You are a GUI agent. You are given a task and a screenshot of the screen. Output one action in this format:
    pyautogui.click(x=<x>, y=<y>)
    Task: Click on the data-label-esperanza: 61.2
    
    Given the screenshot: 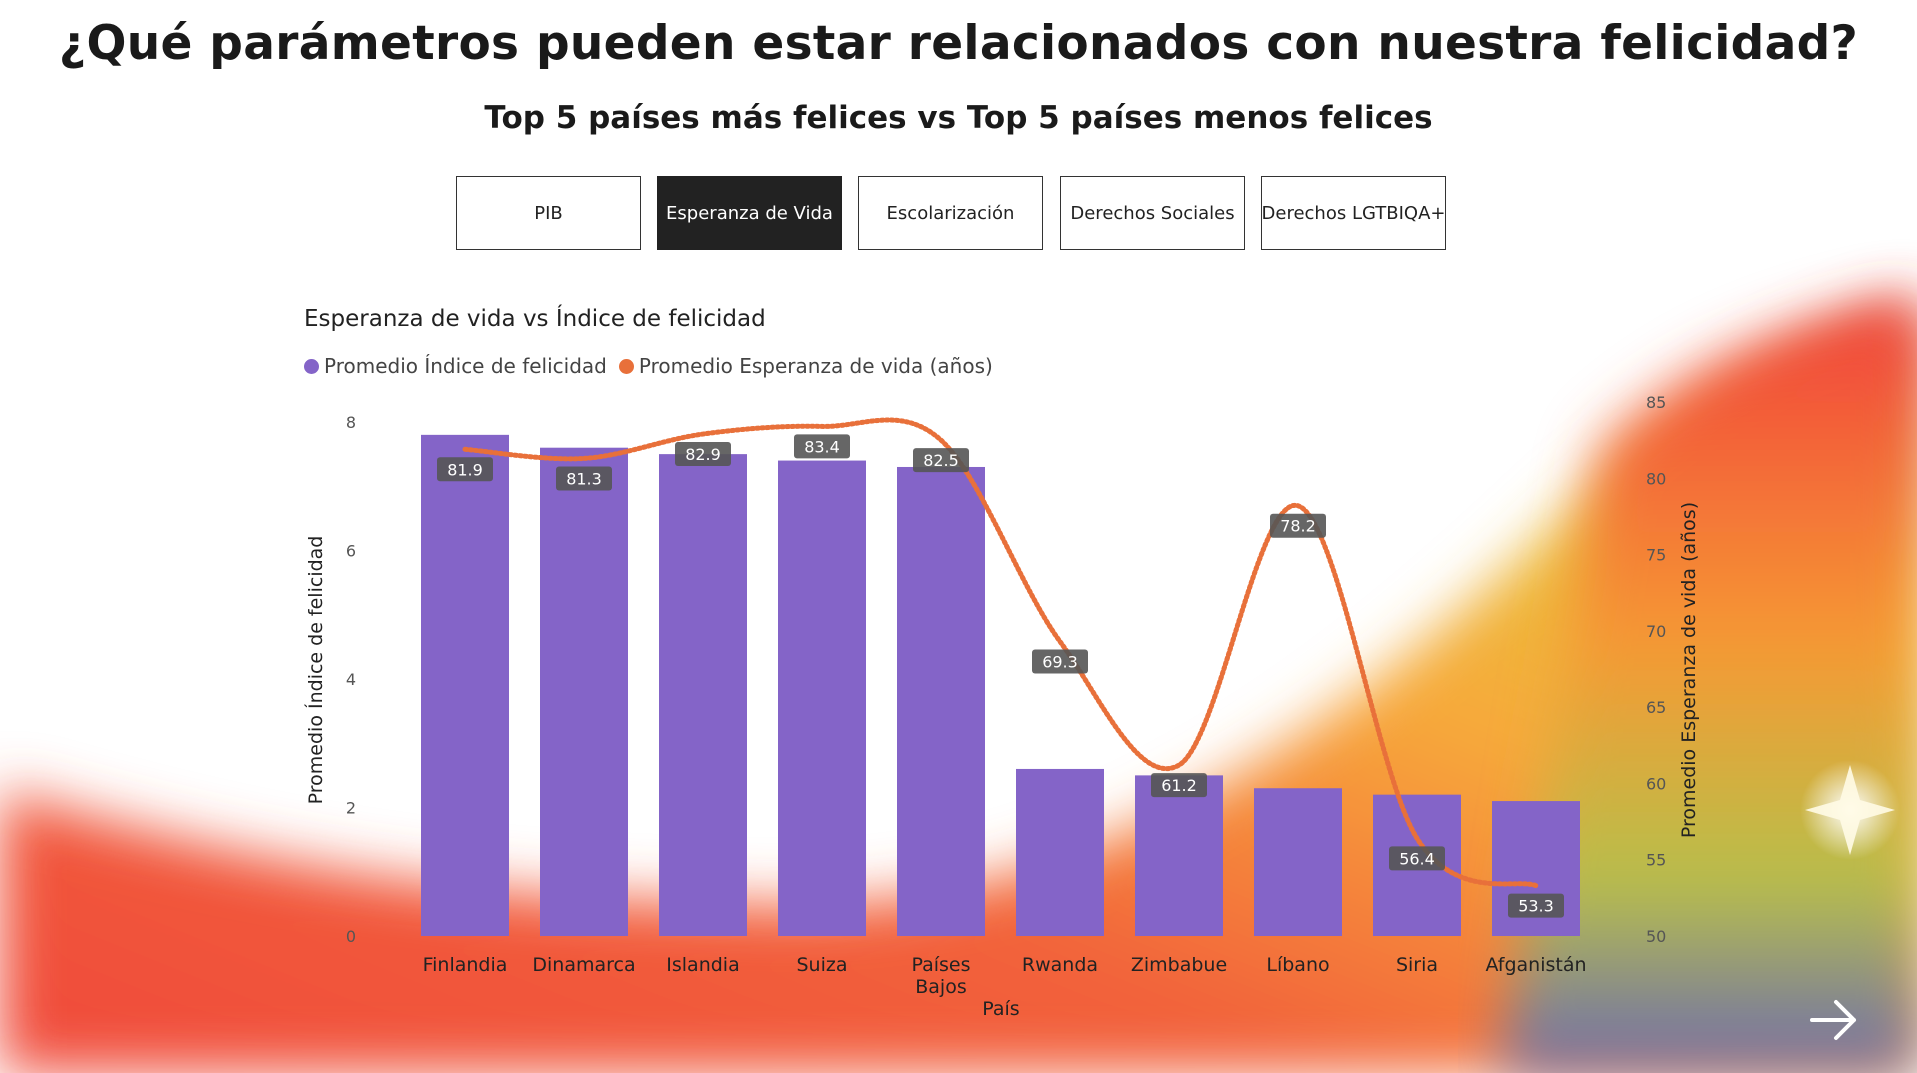 What is the action you would take?
    pyautogui.click(x=1179, y=785)
    